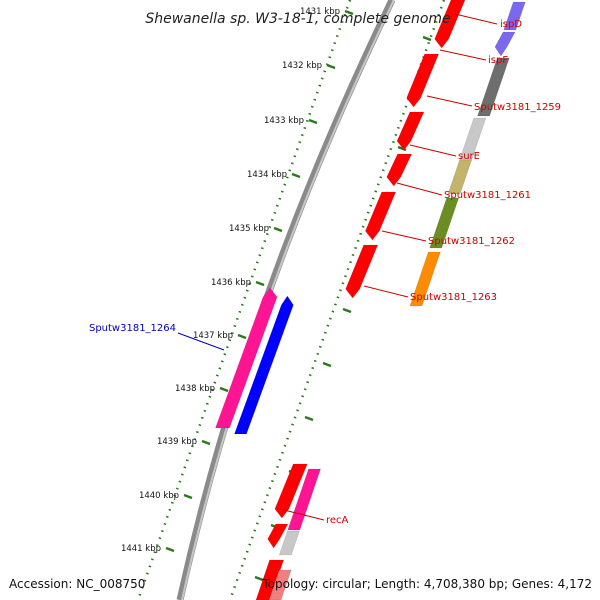 The height and width of the screenshot is (600, 600). What do you see at coordinates (471, 241) in the screenshot?
I see `gene-label: Sputw3181_1262` at bounding box center [471, 241].